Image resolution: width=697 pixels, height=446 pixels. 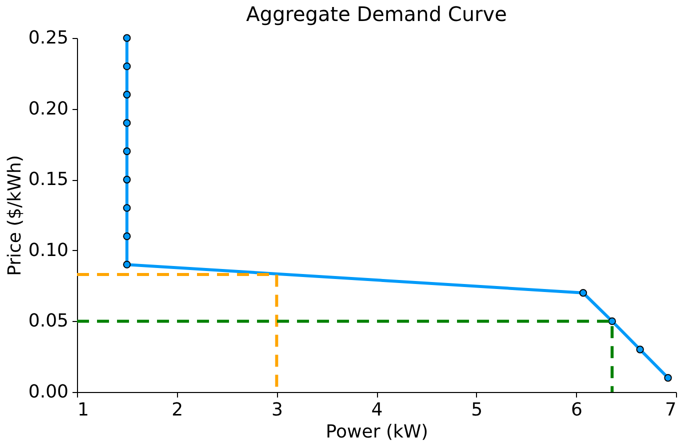 What do you see at coordinates (48, 179) in the screenshot?
I see `y-tick-label: 0.15` at bounding box center [48, 179].